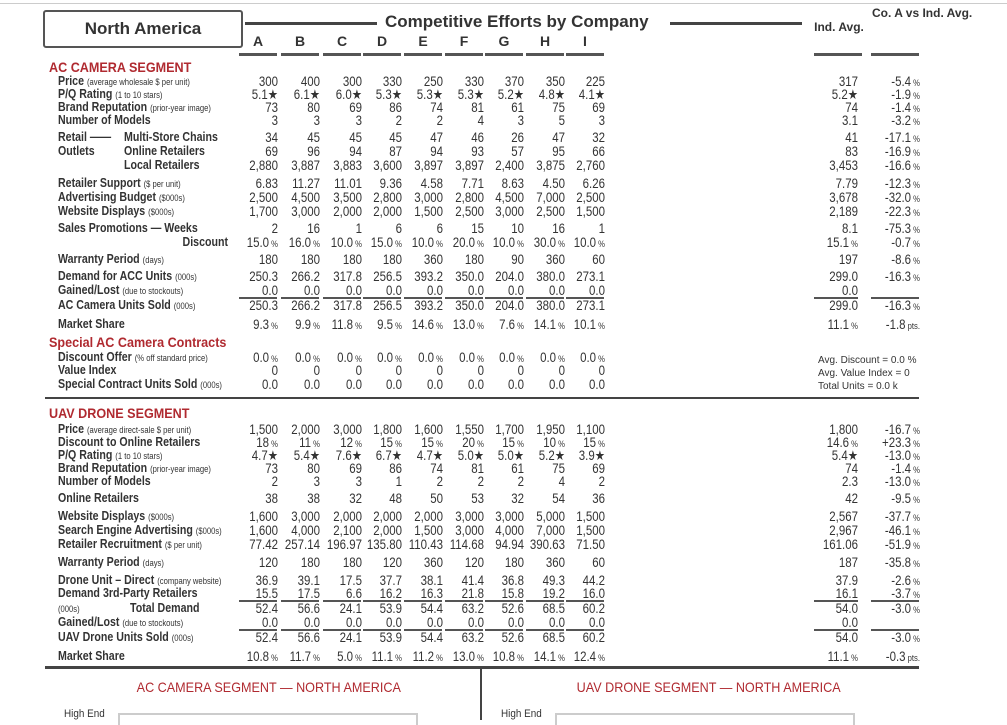 Image resolution: width=1007 pixels, height=725 pixels. I want to click on row-sublabel: Online Retailers, so click(164, 151).